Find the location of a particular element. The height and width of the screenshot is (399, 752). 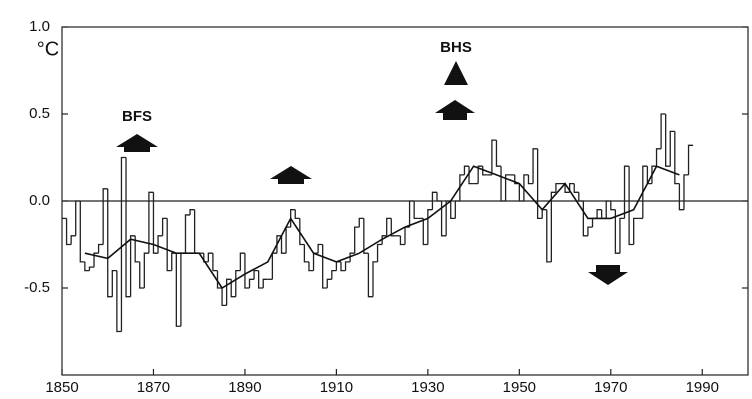

x-tick-label: 1850 is located at coordinates (61, 387).